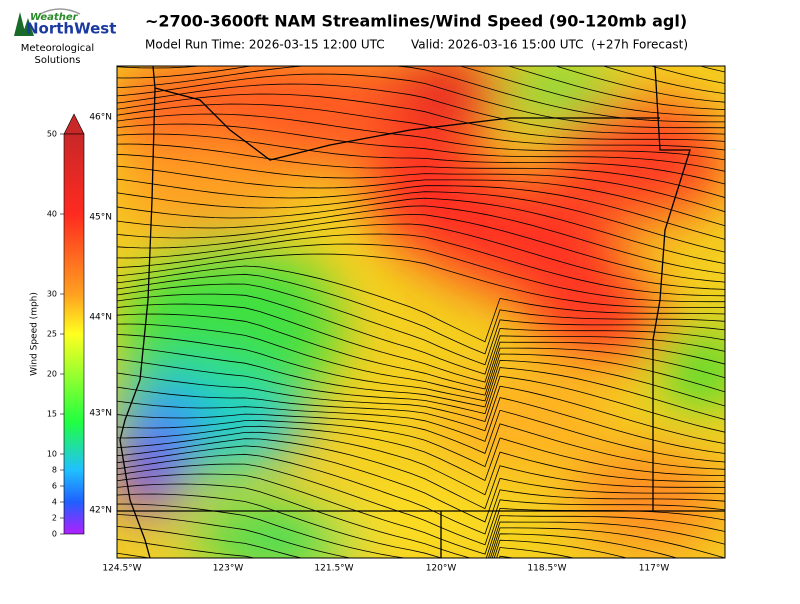 This screenshot has height=604, width=800. What do you see at coordinates (71, 29) in the screenshot?
I see `logo-main: NorthWest` at bounding box center [71, 29].